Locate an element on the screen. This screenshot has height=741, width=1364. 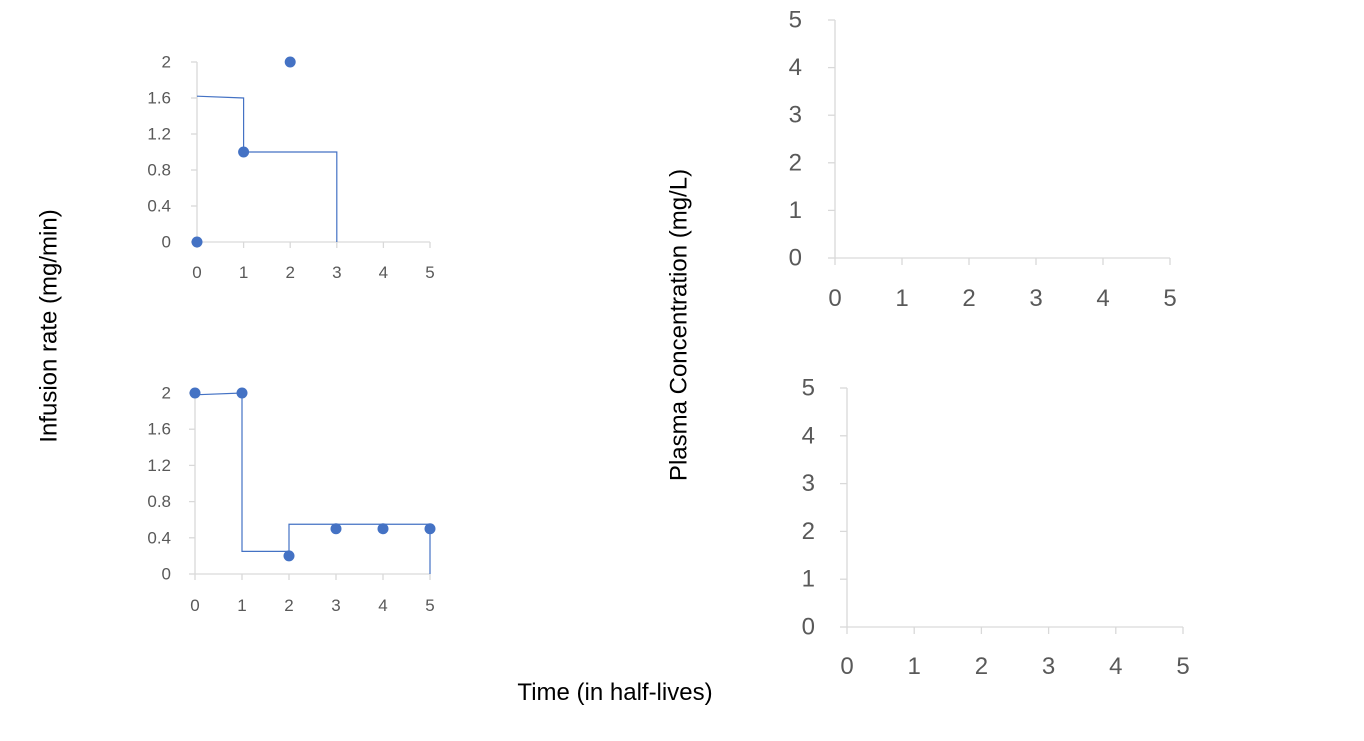
concentration-chart-2: 0 1 2 3 4 5 0 1 2 3 4 5 is located at coordinates (996, 528).